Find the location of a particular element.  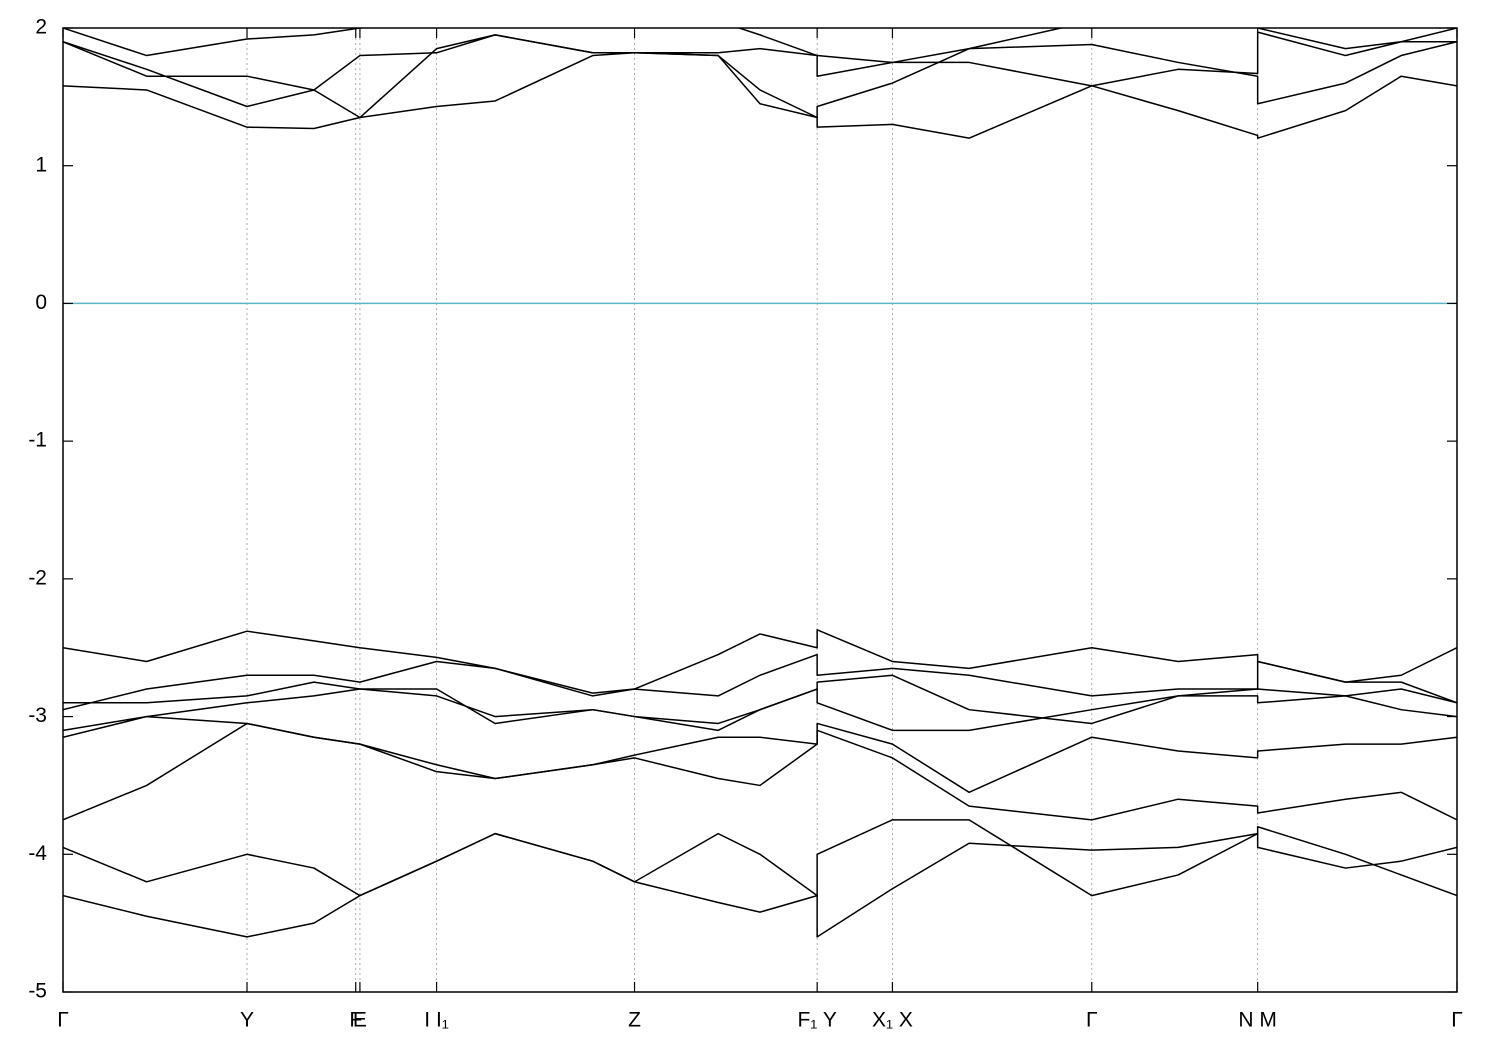

y-tick-label: -1 is located at coordinates (37, 440).